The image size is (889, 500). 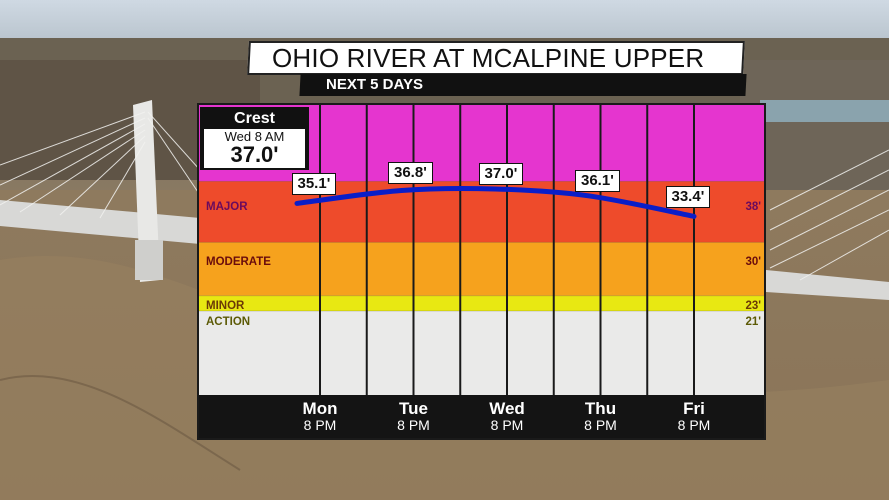 What do you see at coordinates (374, 84) in the screenshot?
I see `chart-subtitle: NEXT 5 DAYS` at bounding box center [374, 84].